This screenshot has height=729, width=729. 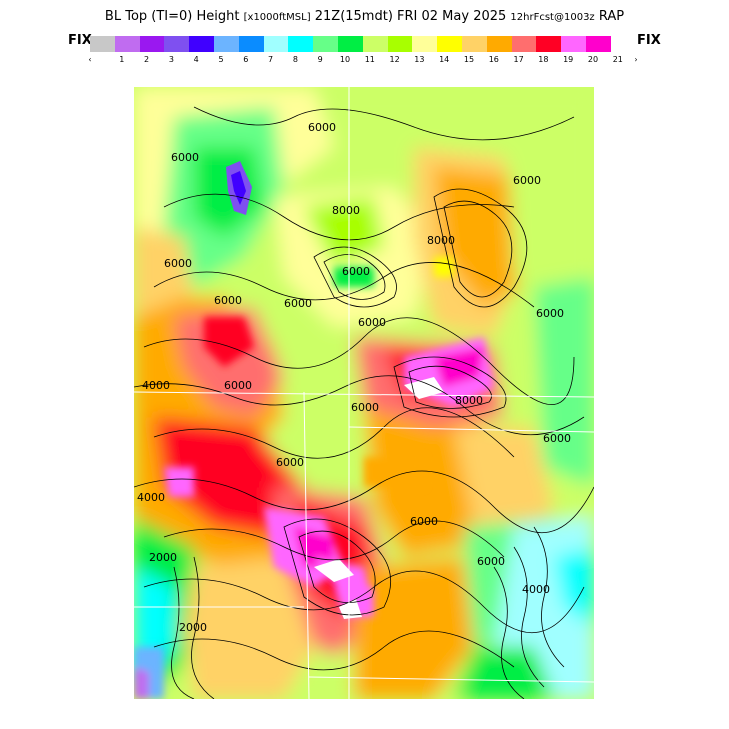 What do you see at coordinates (171, 59) in the screenshot?
I see `legend-tick-label: 3` at bounding box center [171, 59].